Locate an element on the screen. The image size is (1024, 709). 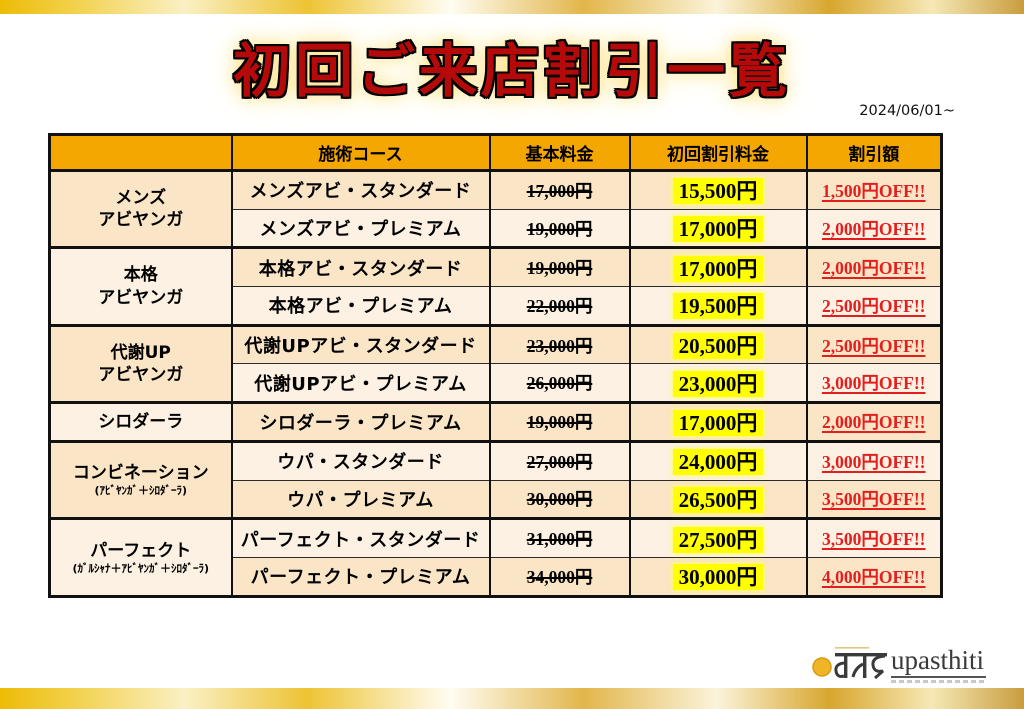
header-course: 施術コース is located at coordinates (360, 152).